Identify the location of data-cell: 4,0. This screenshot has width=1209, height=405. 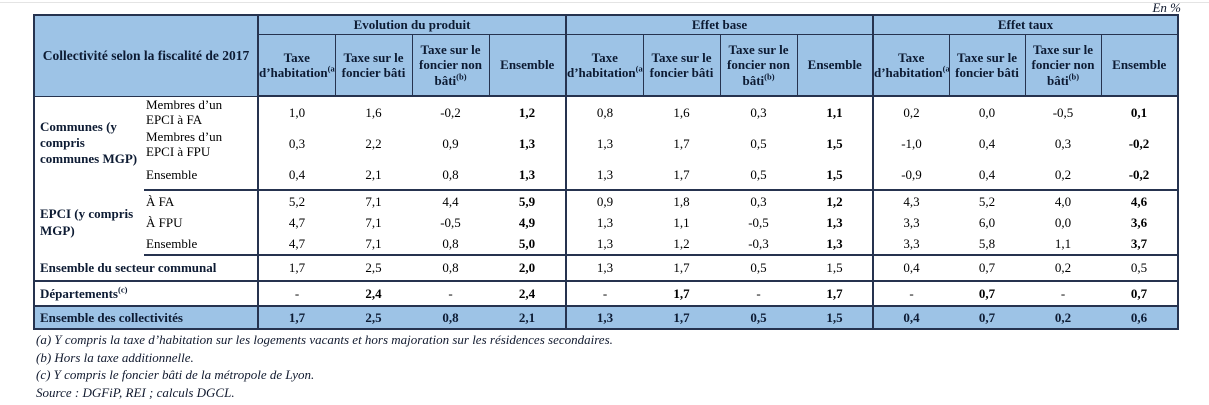
(1063, 201).